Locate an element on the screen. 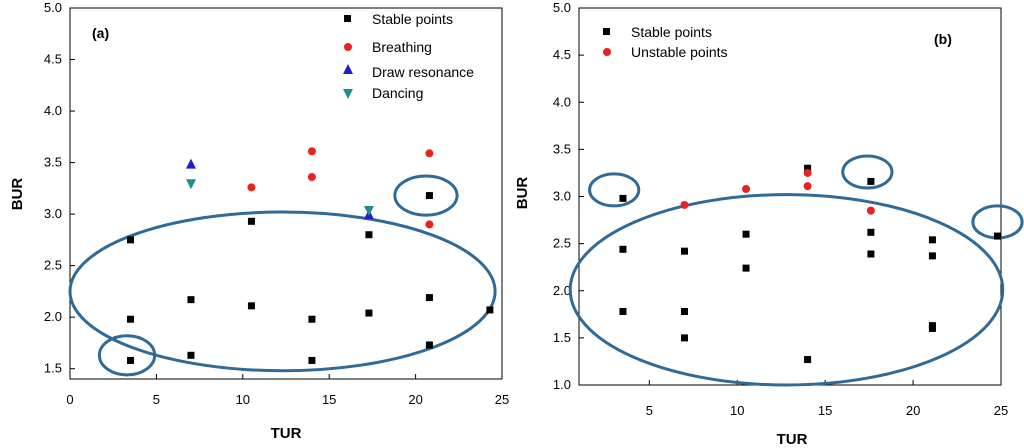 This screenshot has width=1024, height=448. panel-a-ylabel: BUR is located at coordinates (17, 194).